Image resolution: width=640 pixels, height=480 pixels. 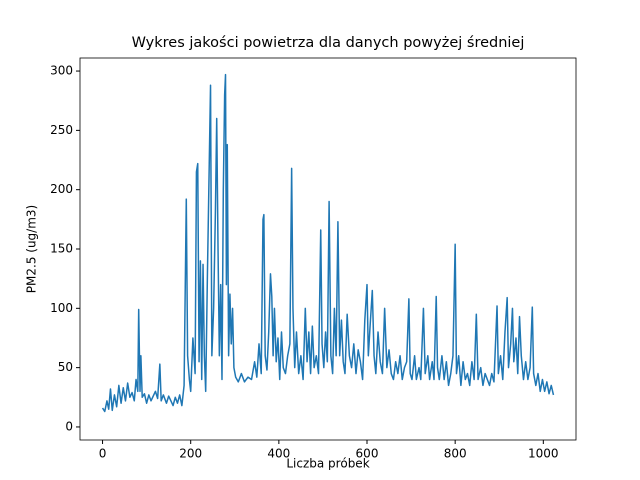 I want to click on x-tick-label: 600, so click(x=367, y=454).